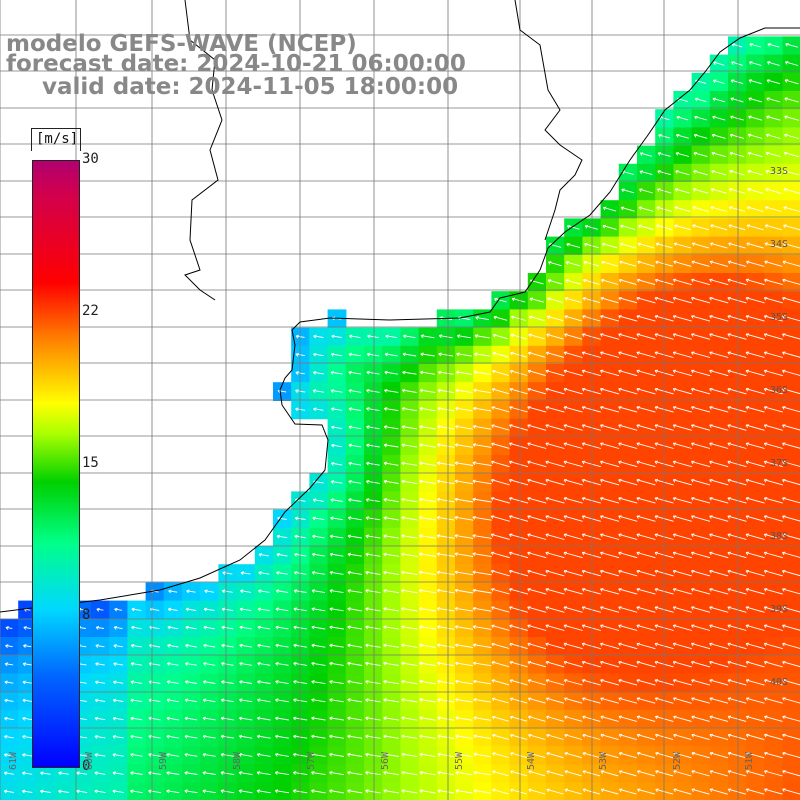 The width and height of the screenshot is (800, 800). I want to click on colorbar-gradient, so click(56, 464).